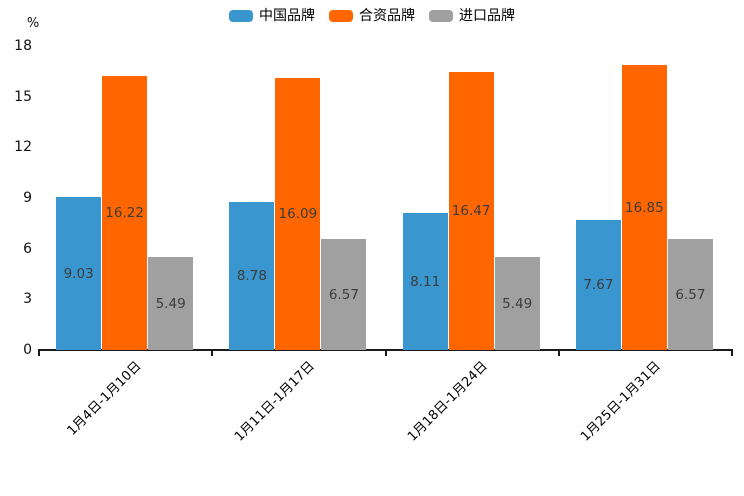 Image resolution: width=744 pixels, height=496 pixels. Describe the element at coordinates (23, 147) in the screenshot. I see `y-tick-label: 12` at that location.